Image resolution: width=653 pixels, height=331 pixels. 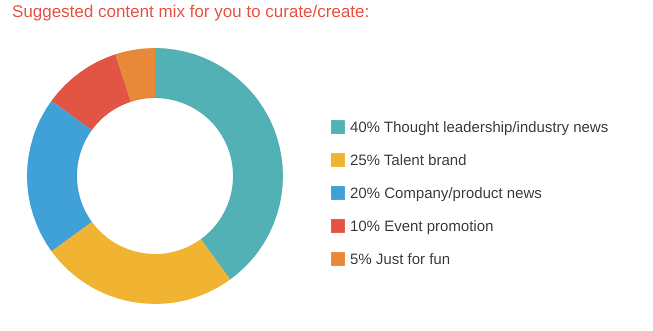 I want to click on legend-label: 20% Company/product news, so click(x=446, y=193).